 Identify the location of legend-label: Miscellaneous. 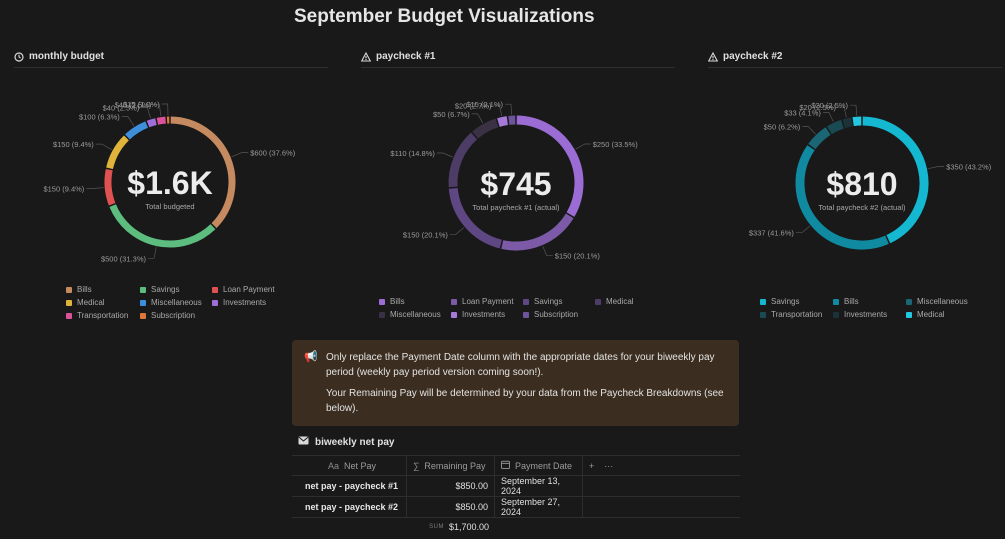
(176, 302).